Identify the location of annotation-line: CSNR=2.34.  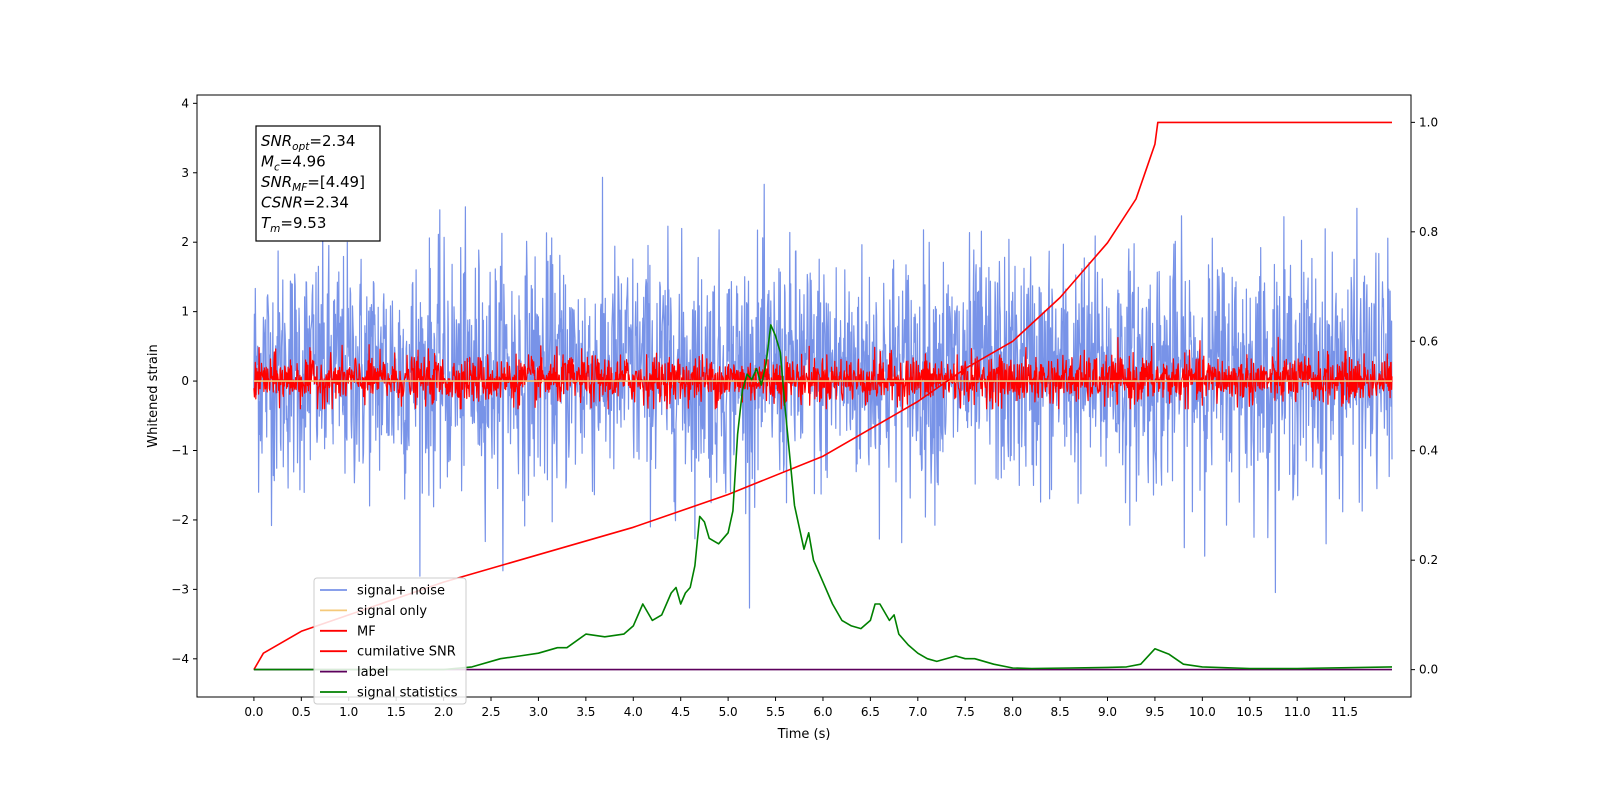
(305, 203).